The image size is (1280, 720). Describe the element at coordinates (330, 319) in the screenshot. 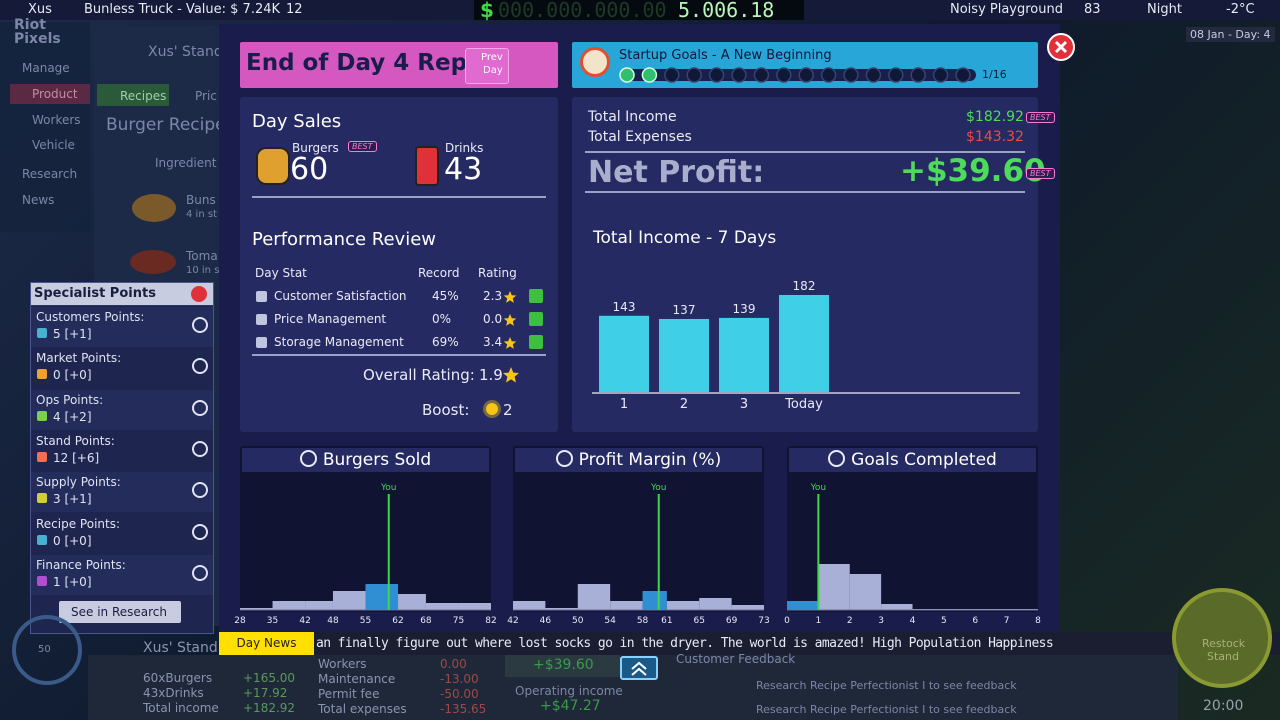

I see `stat-name: Price Management` at that location.